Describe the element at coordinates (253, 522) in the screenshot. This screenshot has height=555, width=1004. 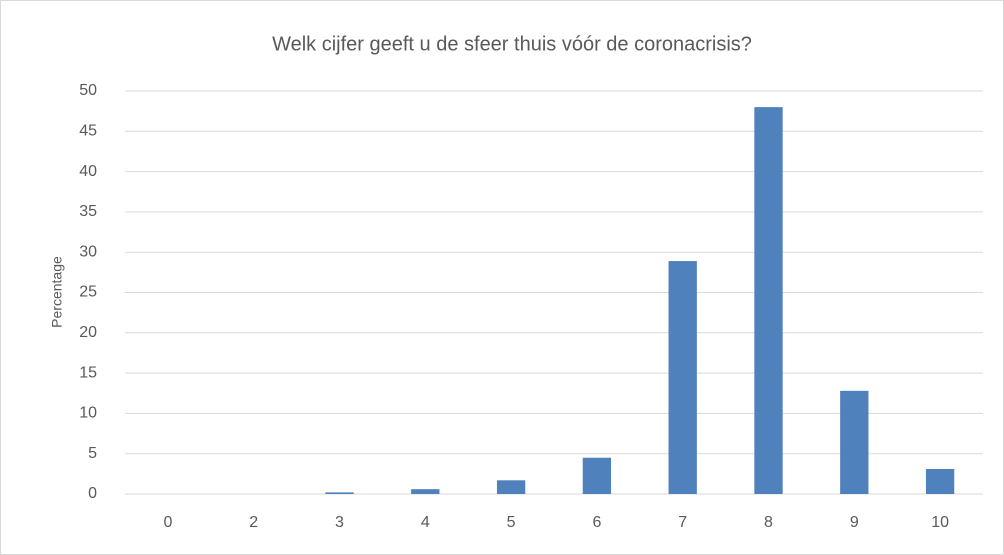
I see `x-tick-label: 2` at that location.